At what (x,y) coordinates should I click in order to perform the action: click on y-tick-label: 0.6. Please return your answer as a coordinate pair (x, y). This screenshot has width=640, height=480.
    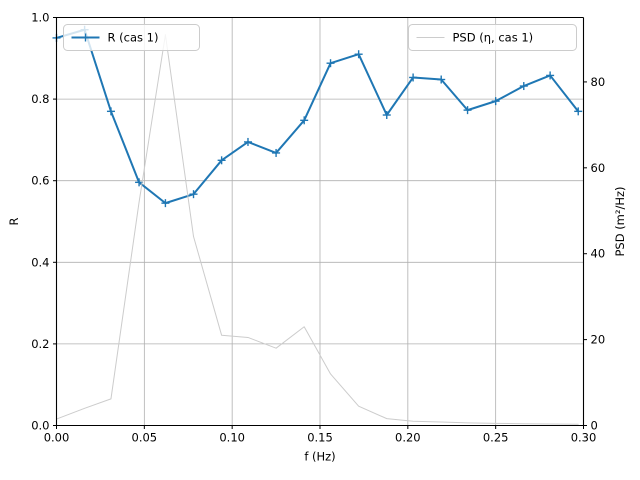
    Looking at the image, I should click on (40, 181).